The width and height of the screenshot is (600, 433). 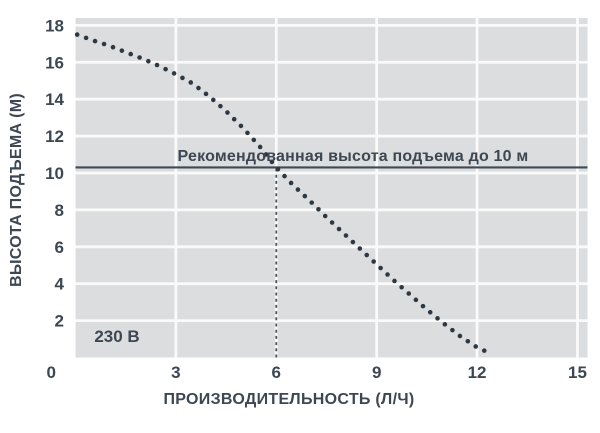 I want to click on y-tick-label: 12, so click(x=54, y=136).